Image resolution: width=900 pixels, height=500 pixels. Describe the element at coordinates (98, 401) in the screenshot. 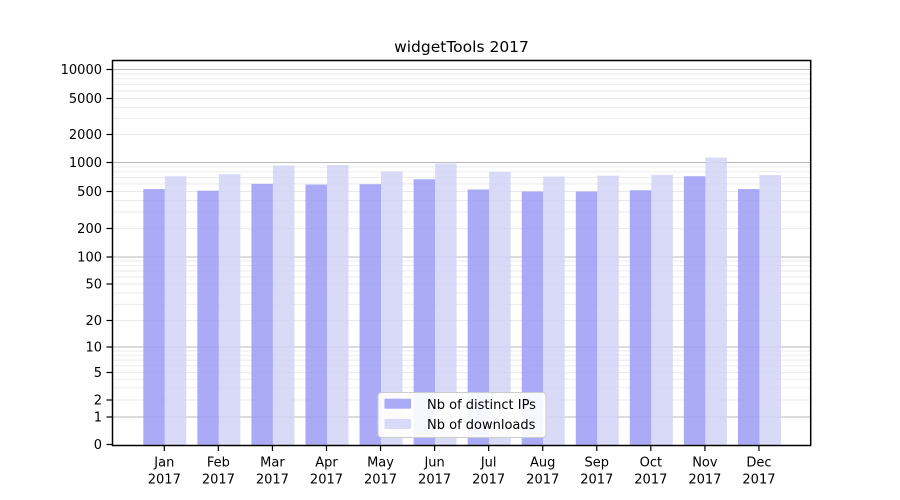

I see `y-tick-label: 2` at that location.